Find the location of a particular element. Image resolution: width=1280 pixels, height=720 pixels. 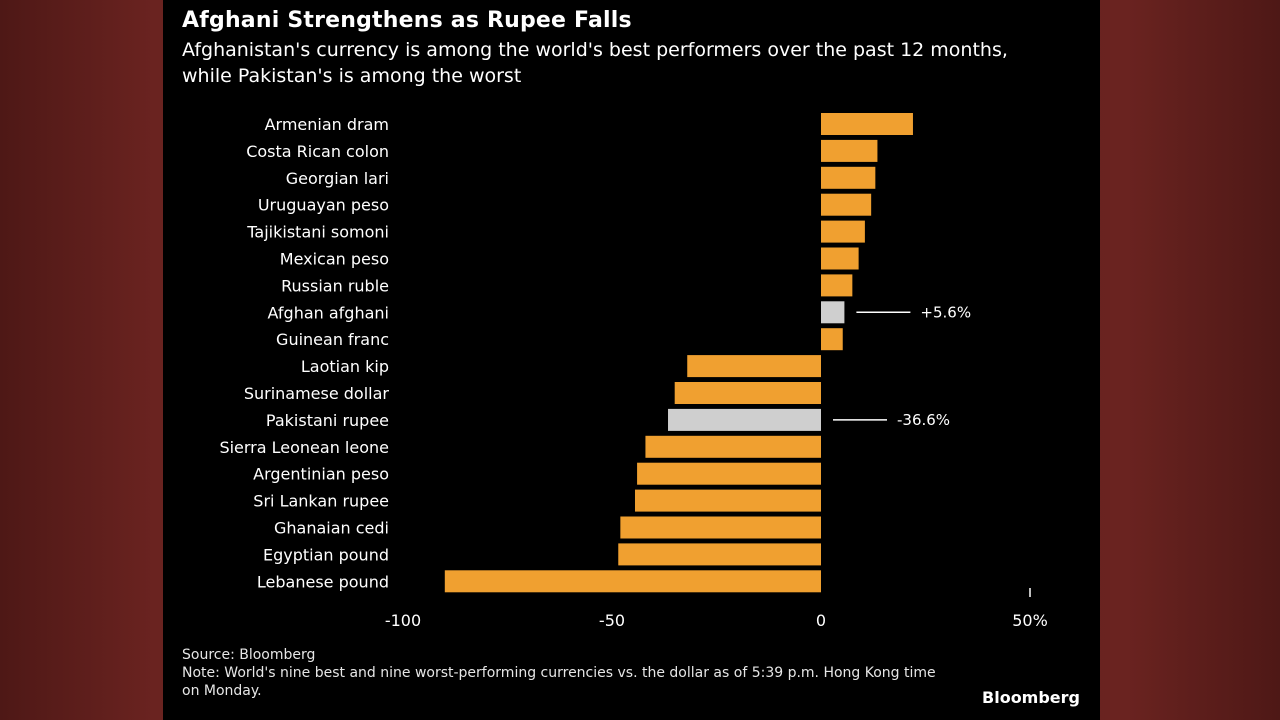

chart-title: Afghani Strengthens as Rupee Falls is located at coordinates (407, 20).